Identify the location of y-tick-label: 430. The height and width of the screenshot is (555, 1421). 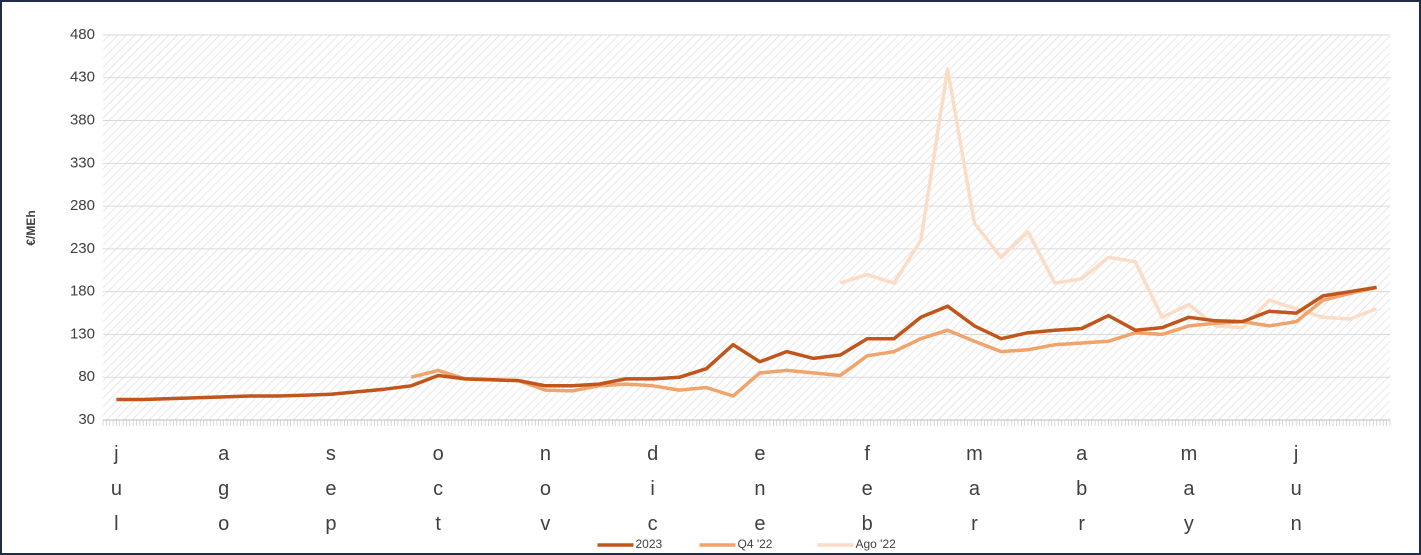
(82, 77).